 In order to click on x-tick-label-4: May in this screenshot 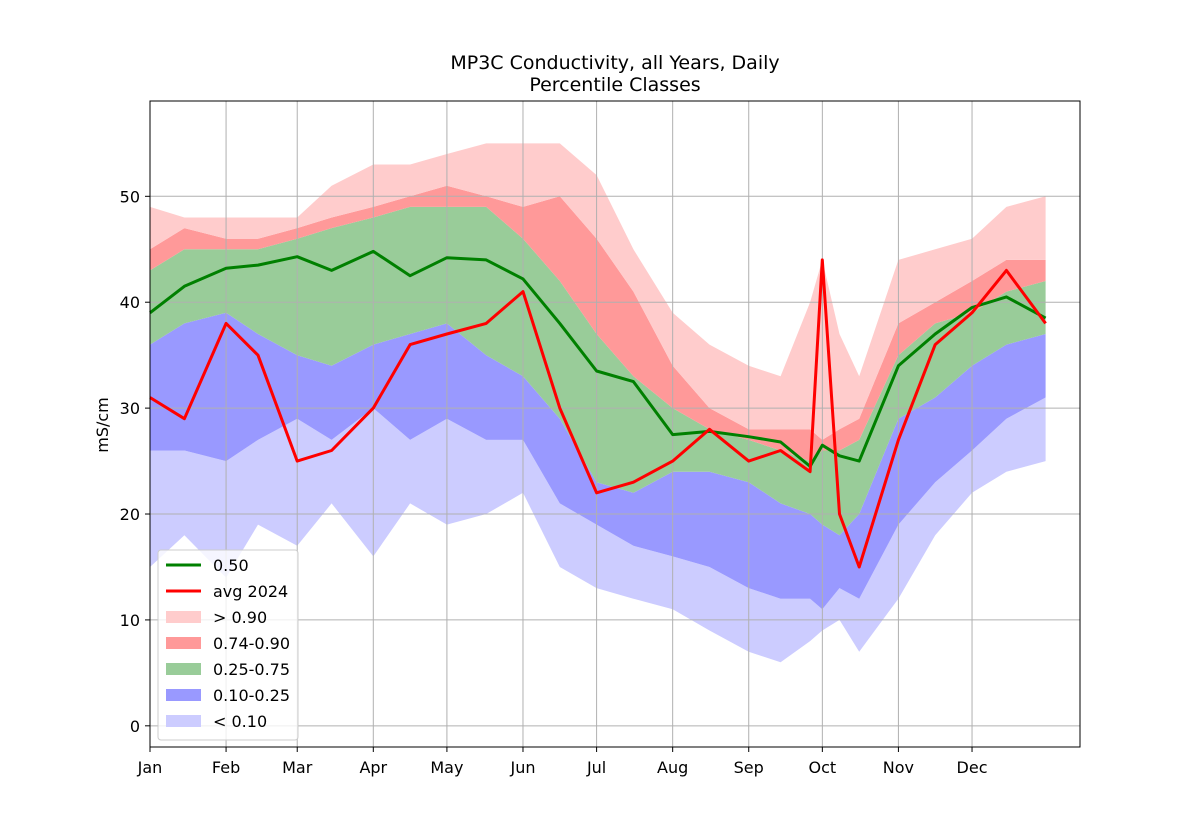, I will do `click(446, 767)`.